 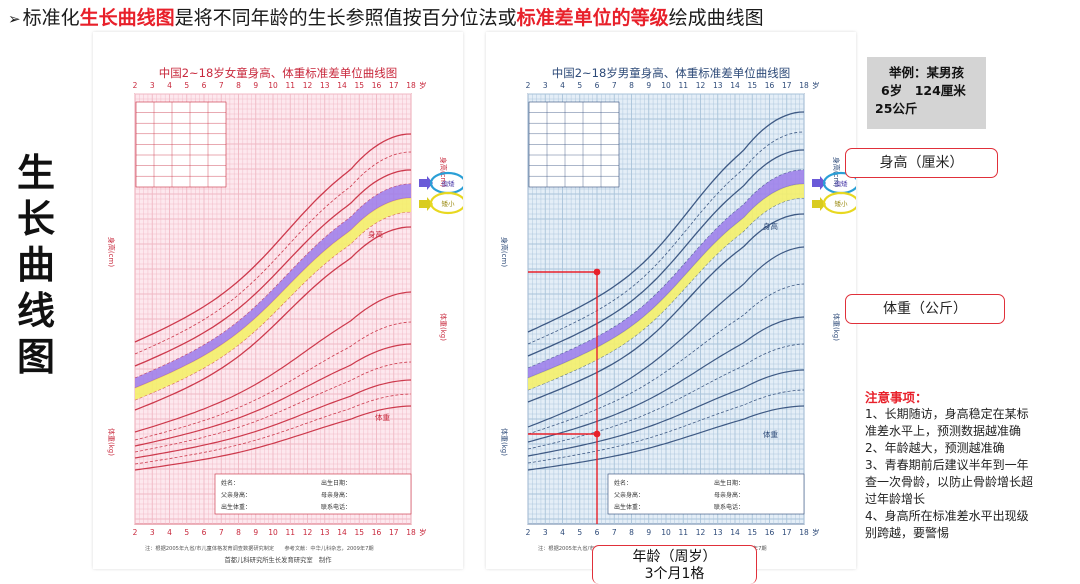 I want to click on patient-info-label: 母亲身高：, so click(x=729, y=495).